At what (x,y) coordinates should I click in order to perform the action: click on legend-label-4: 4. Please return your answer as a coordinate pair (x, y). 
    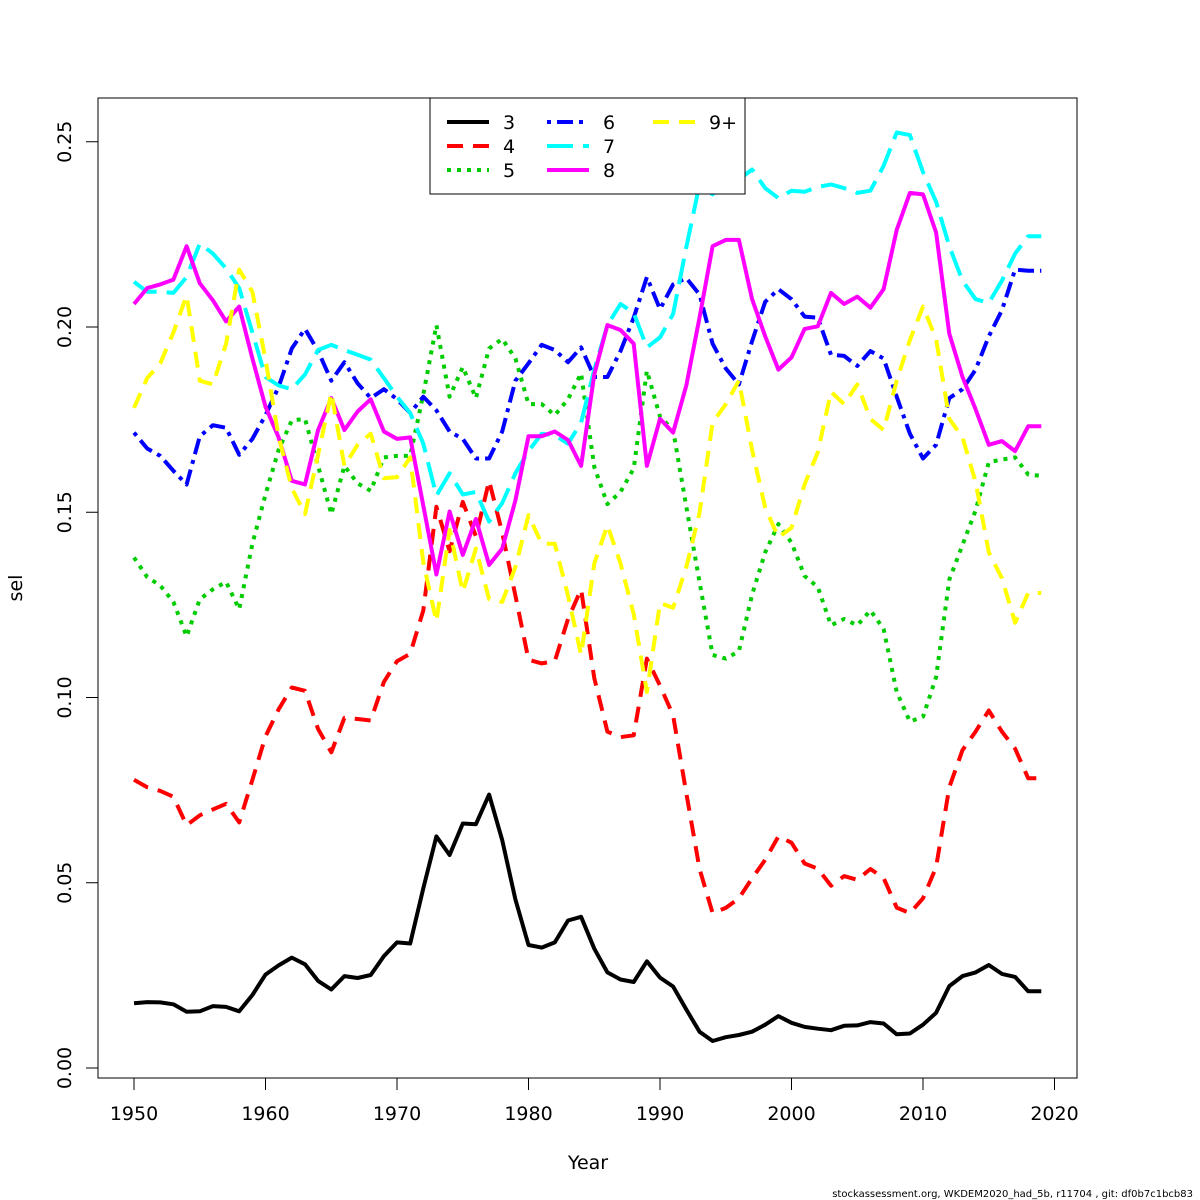
    Looking at the image, I should click on (509, 147).